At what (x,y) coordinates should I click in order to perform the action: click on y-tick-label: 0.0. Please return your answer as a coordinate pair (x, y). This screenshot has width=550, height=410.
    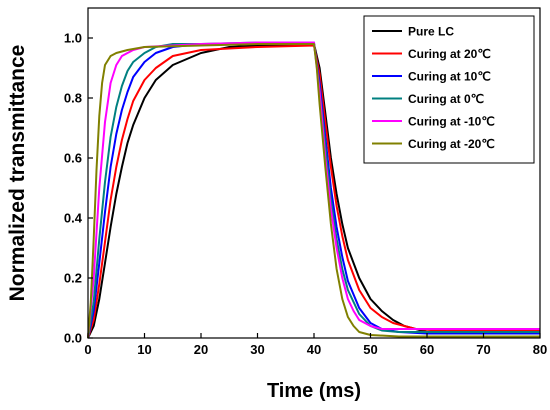
    Looking at the image, I should click on (73, 338).